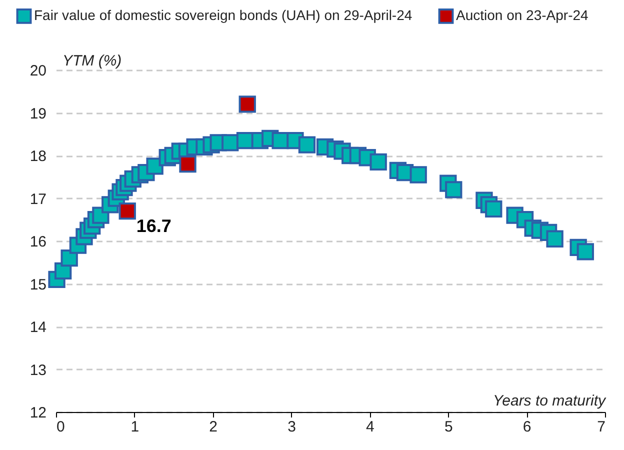  I want to click on y-tick-label: 14, so click(38, 327).